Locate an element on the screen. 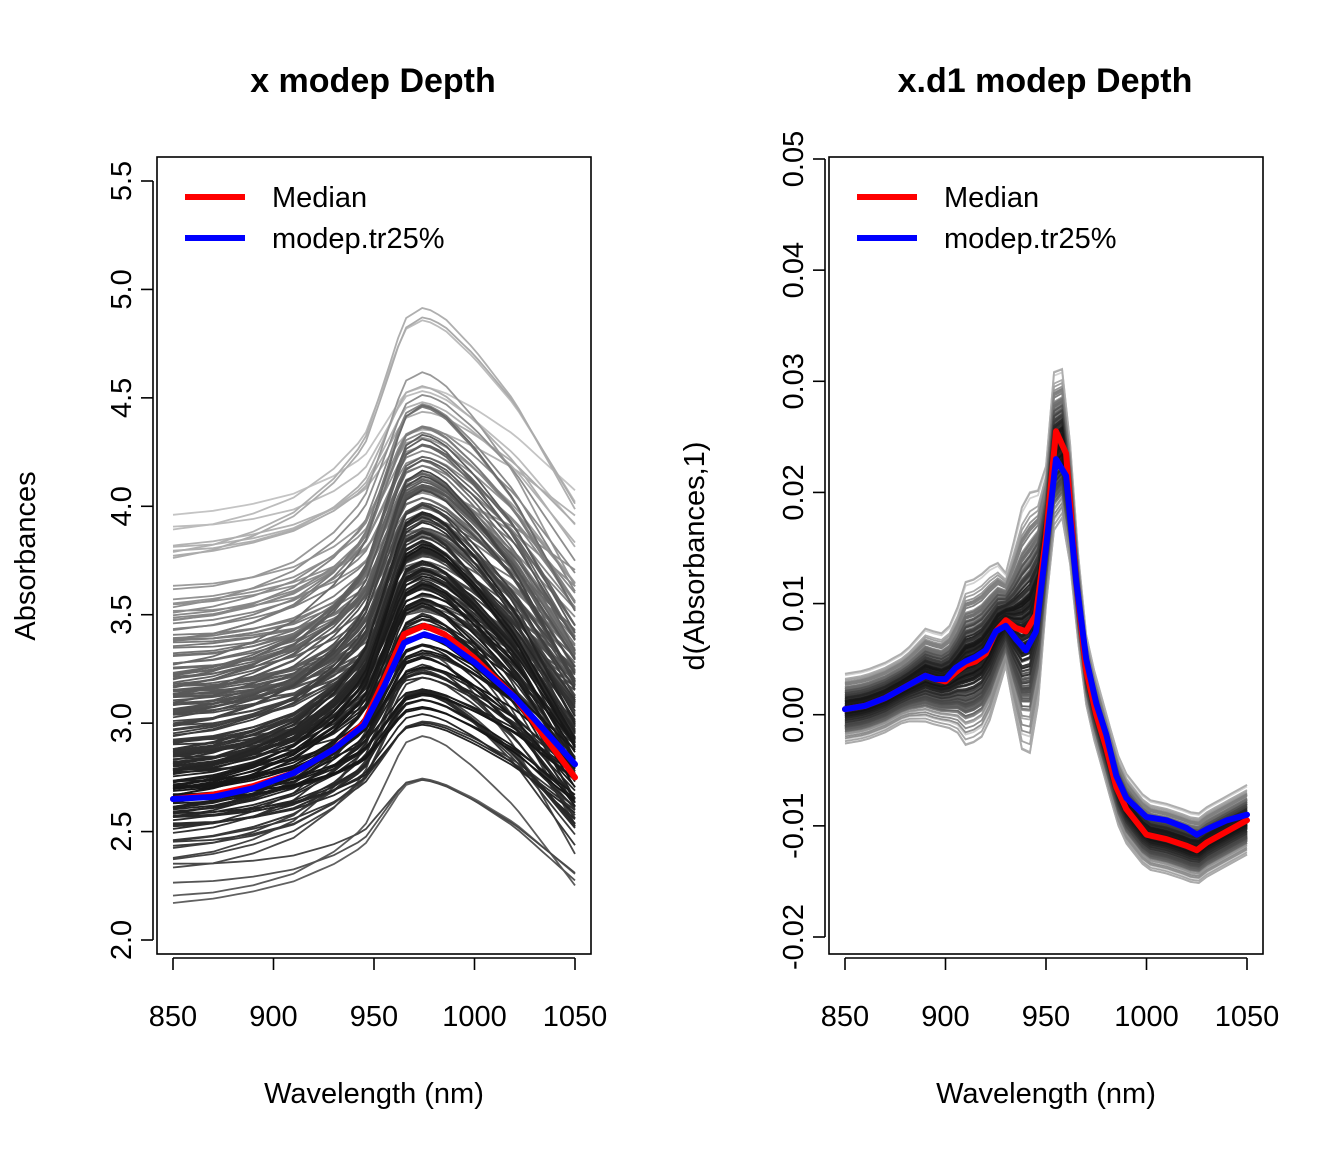 This screenshot has width=1344, height=1152. y-tick-label: 5.0 is located at coordinates (122, 289).